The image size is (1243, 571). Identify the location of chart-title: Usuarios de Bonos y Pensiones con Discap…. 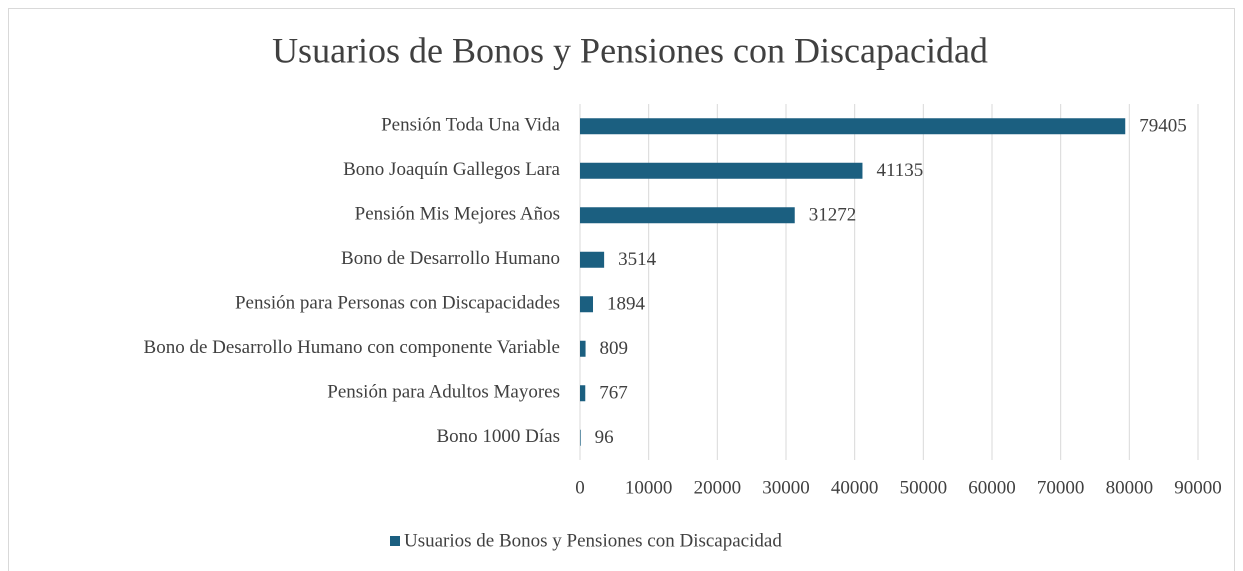
(630, 50).